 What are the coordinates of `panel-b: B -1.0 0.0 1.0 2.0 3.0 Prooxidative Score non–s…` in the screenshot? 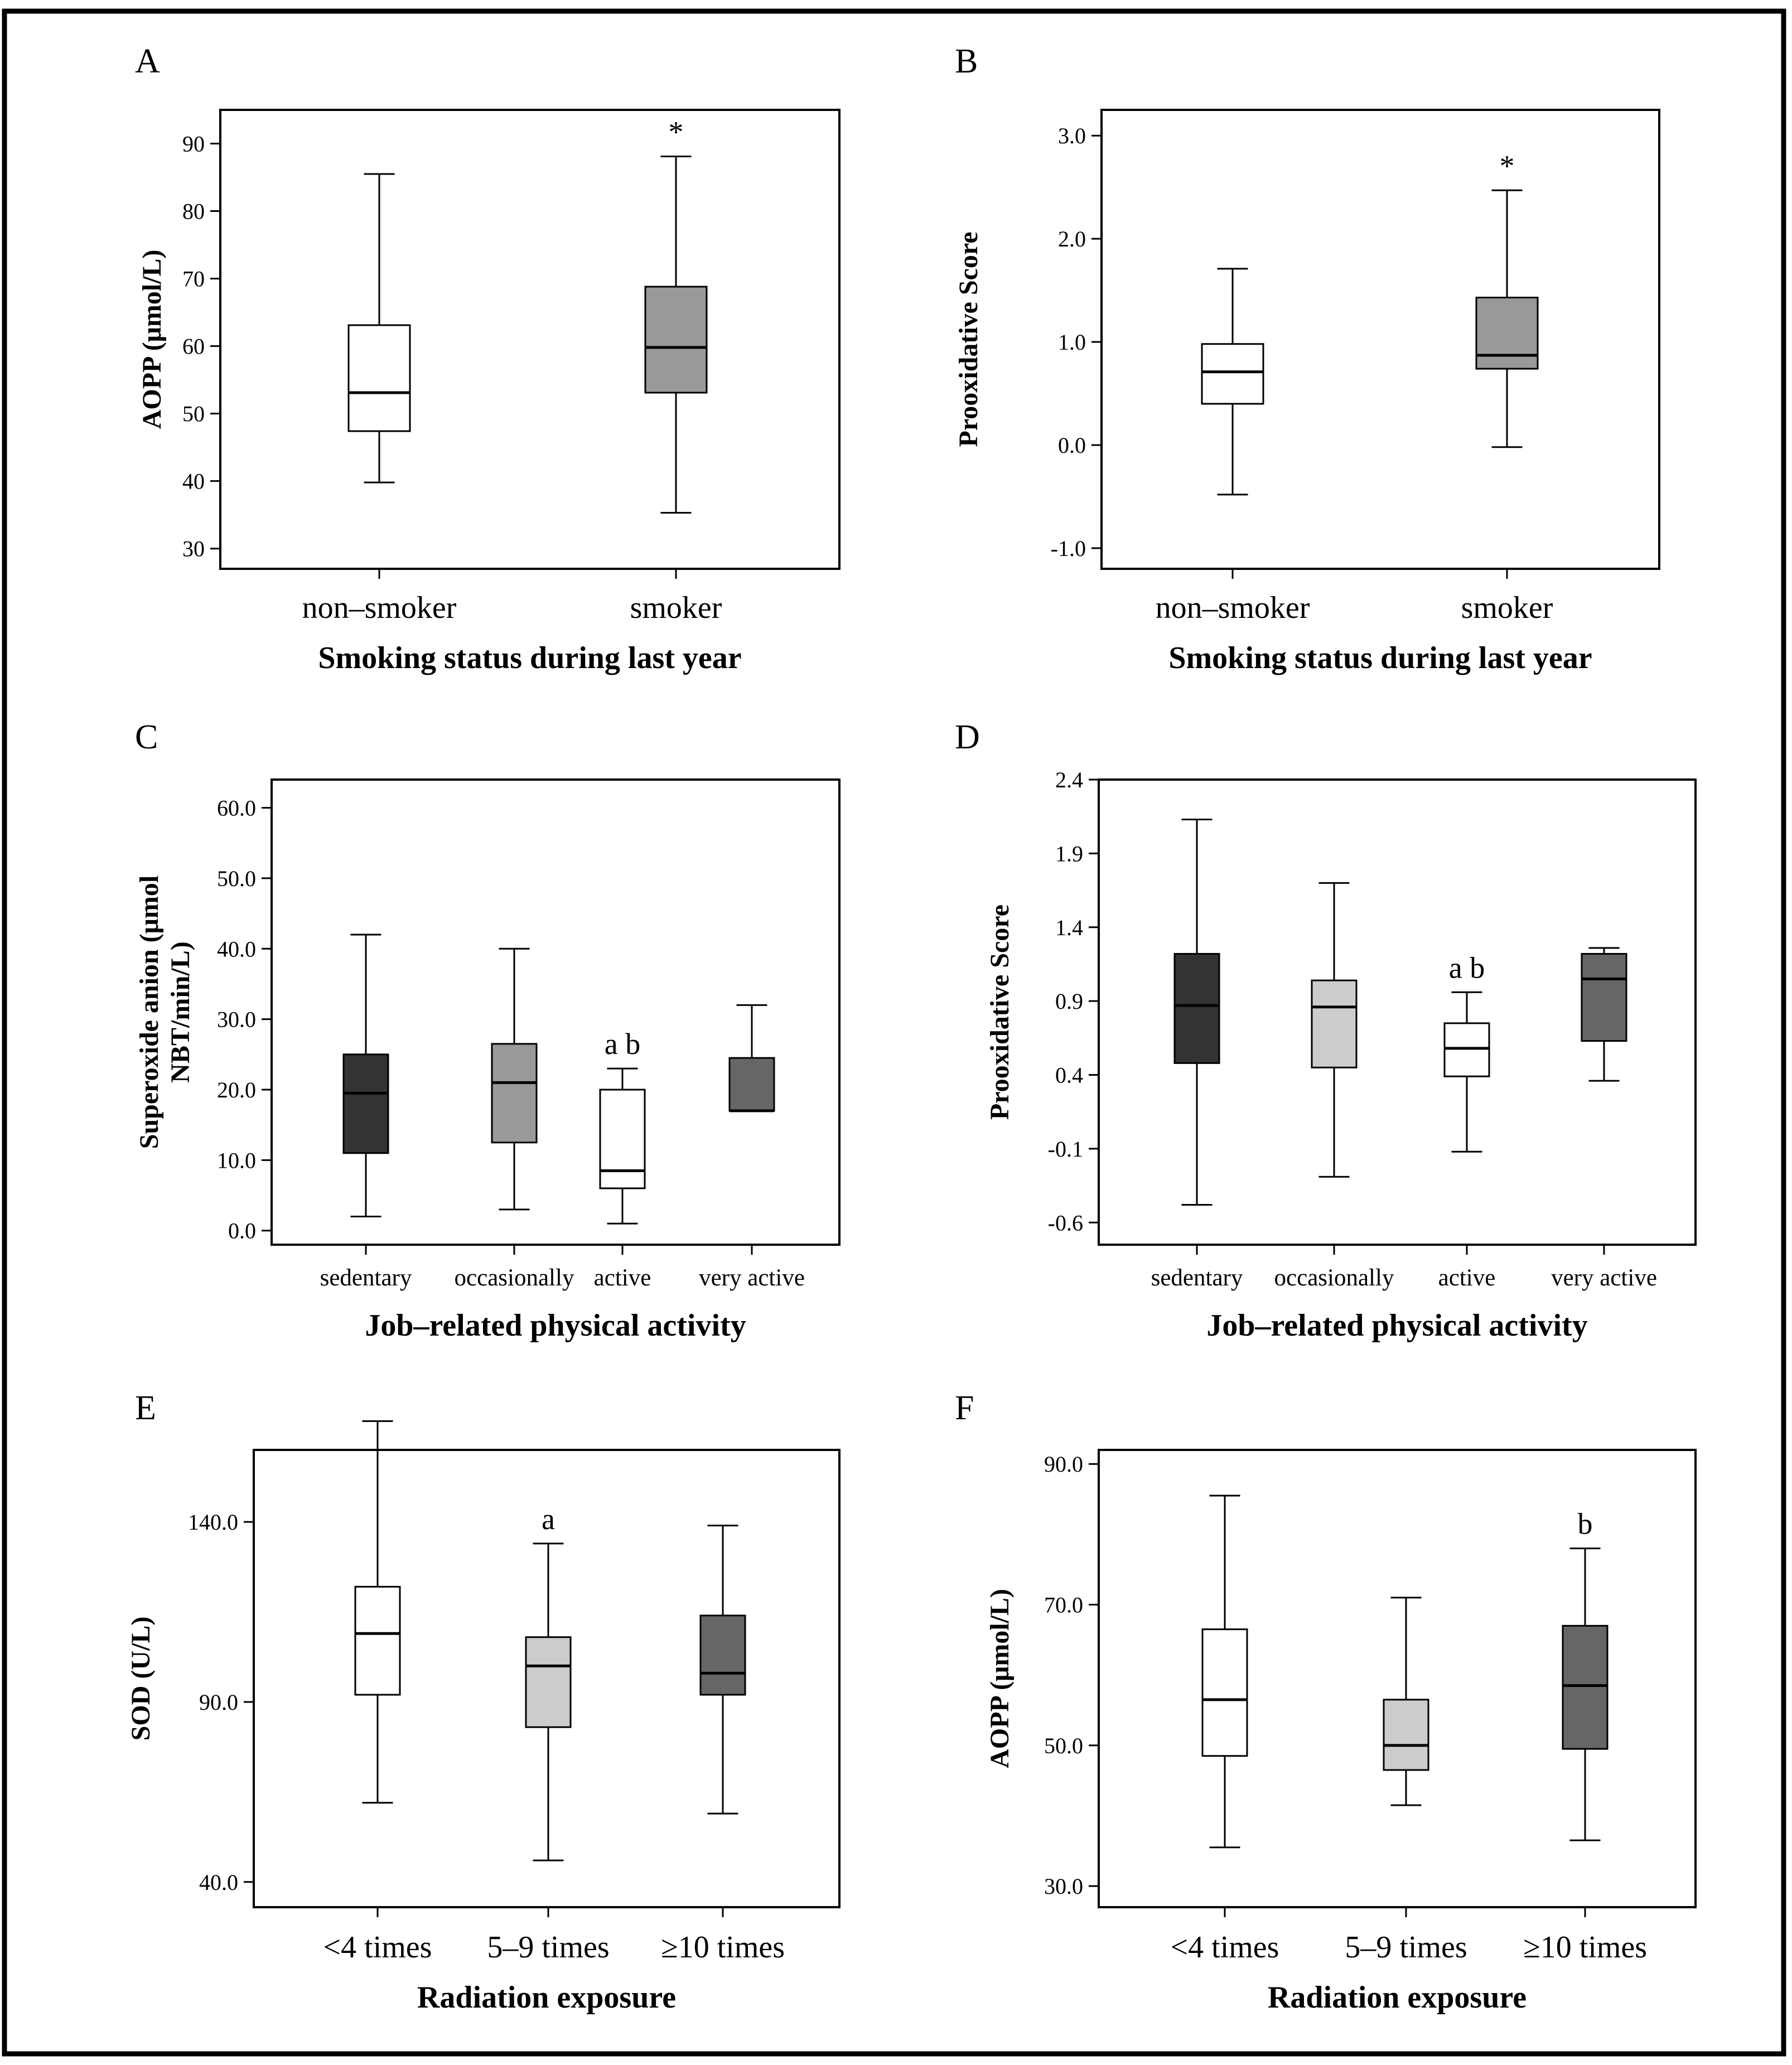 It's located at (1307, 358).